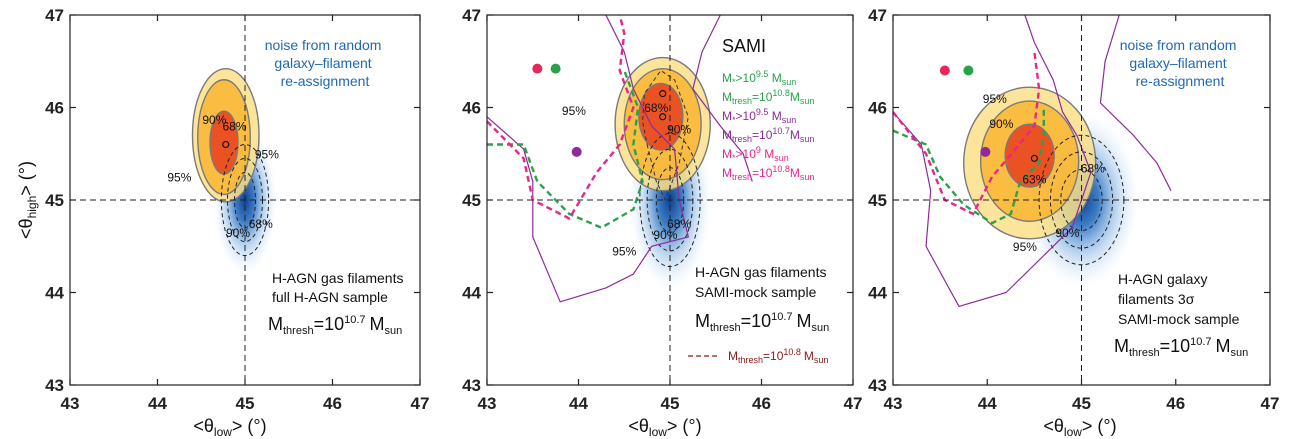 This screenshot has width=1290, height=439. Describe the element at coordinates (26, 178) in the screenshot. I see `y-label-unit: > (°)` at that location.